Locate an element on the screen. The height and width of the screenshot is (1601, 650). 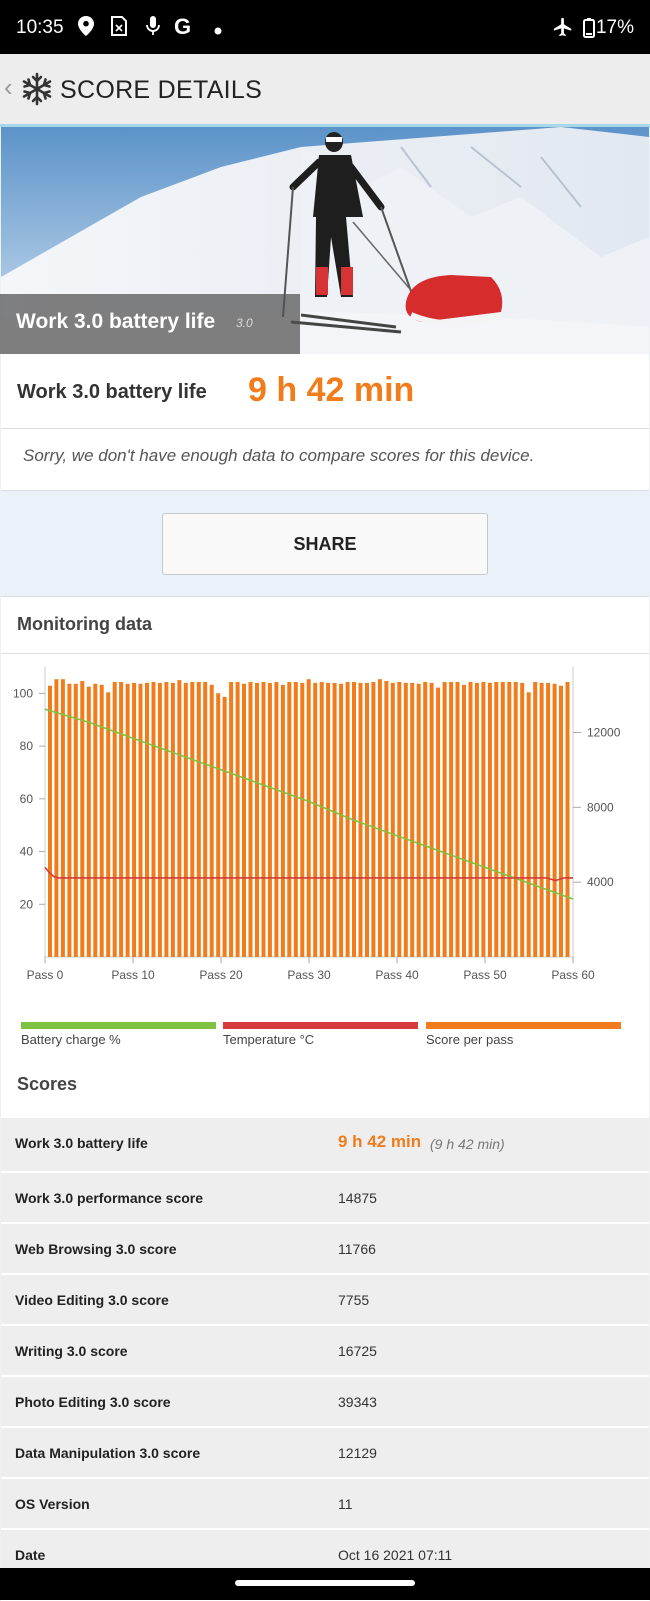
table-row: Writing 3.0 score 16725 is located at coordinates (325, 1351).